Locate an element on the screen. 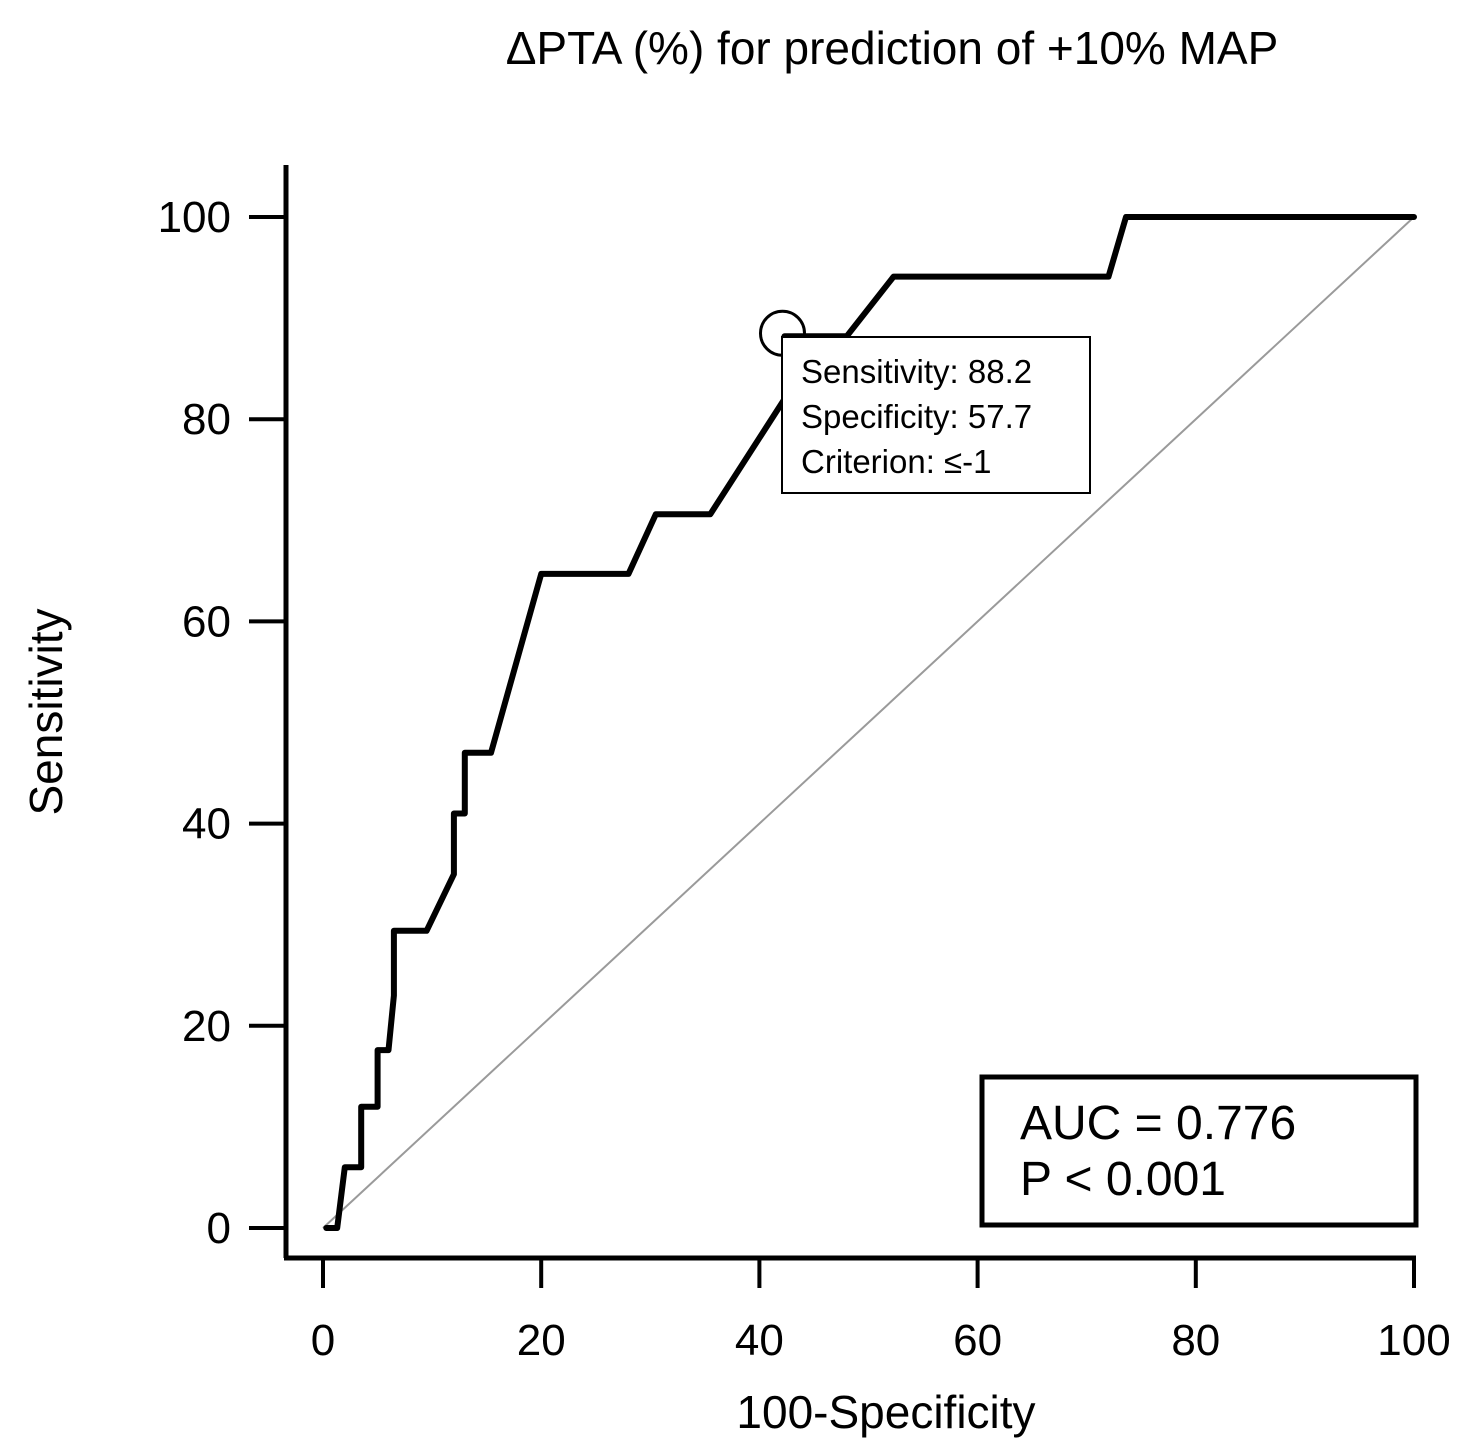 The image size is (1475, 1442). x-axis-label: 100-Specificity is located at coordinates (885, 1412).